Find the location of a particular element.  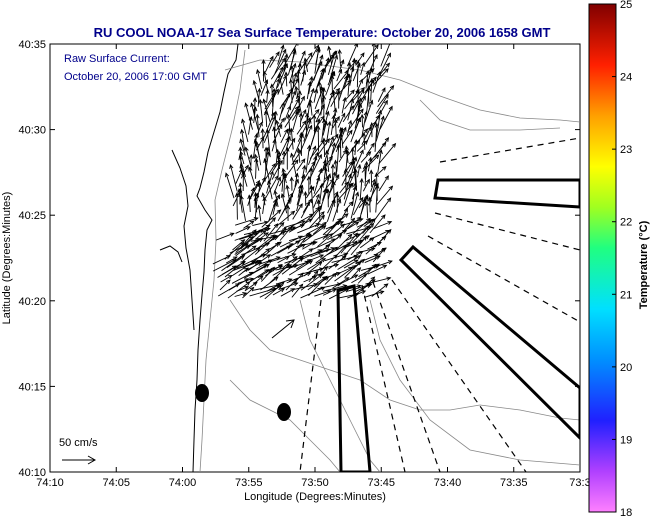

x-tick-label: 74:00 is located at coordinates (183, 483).